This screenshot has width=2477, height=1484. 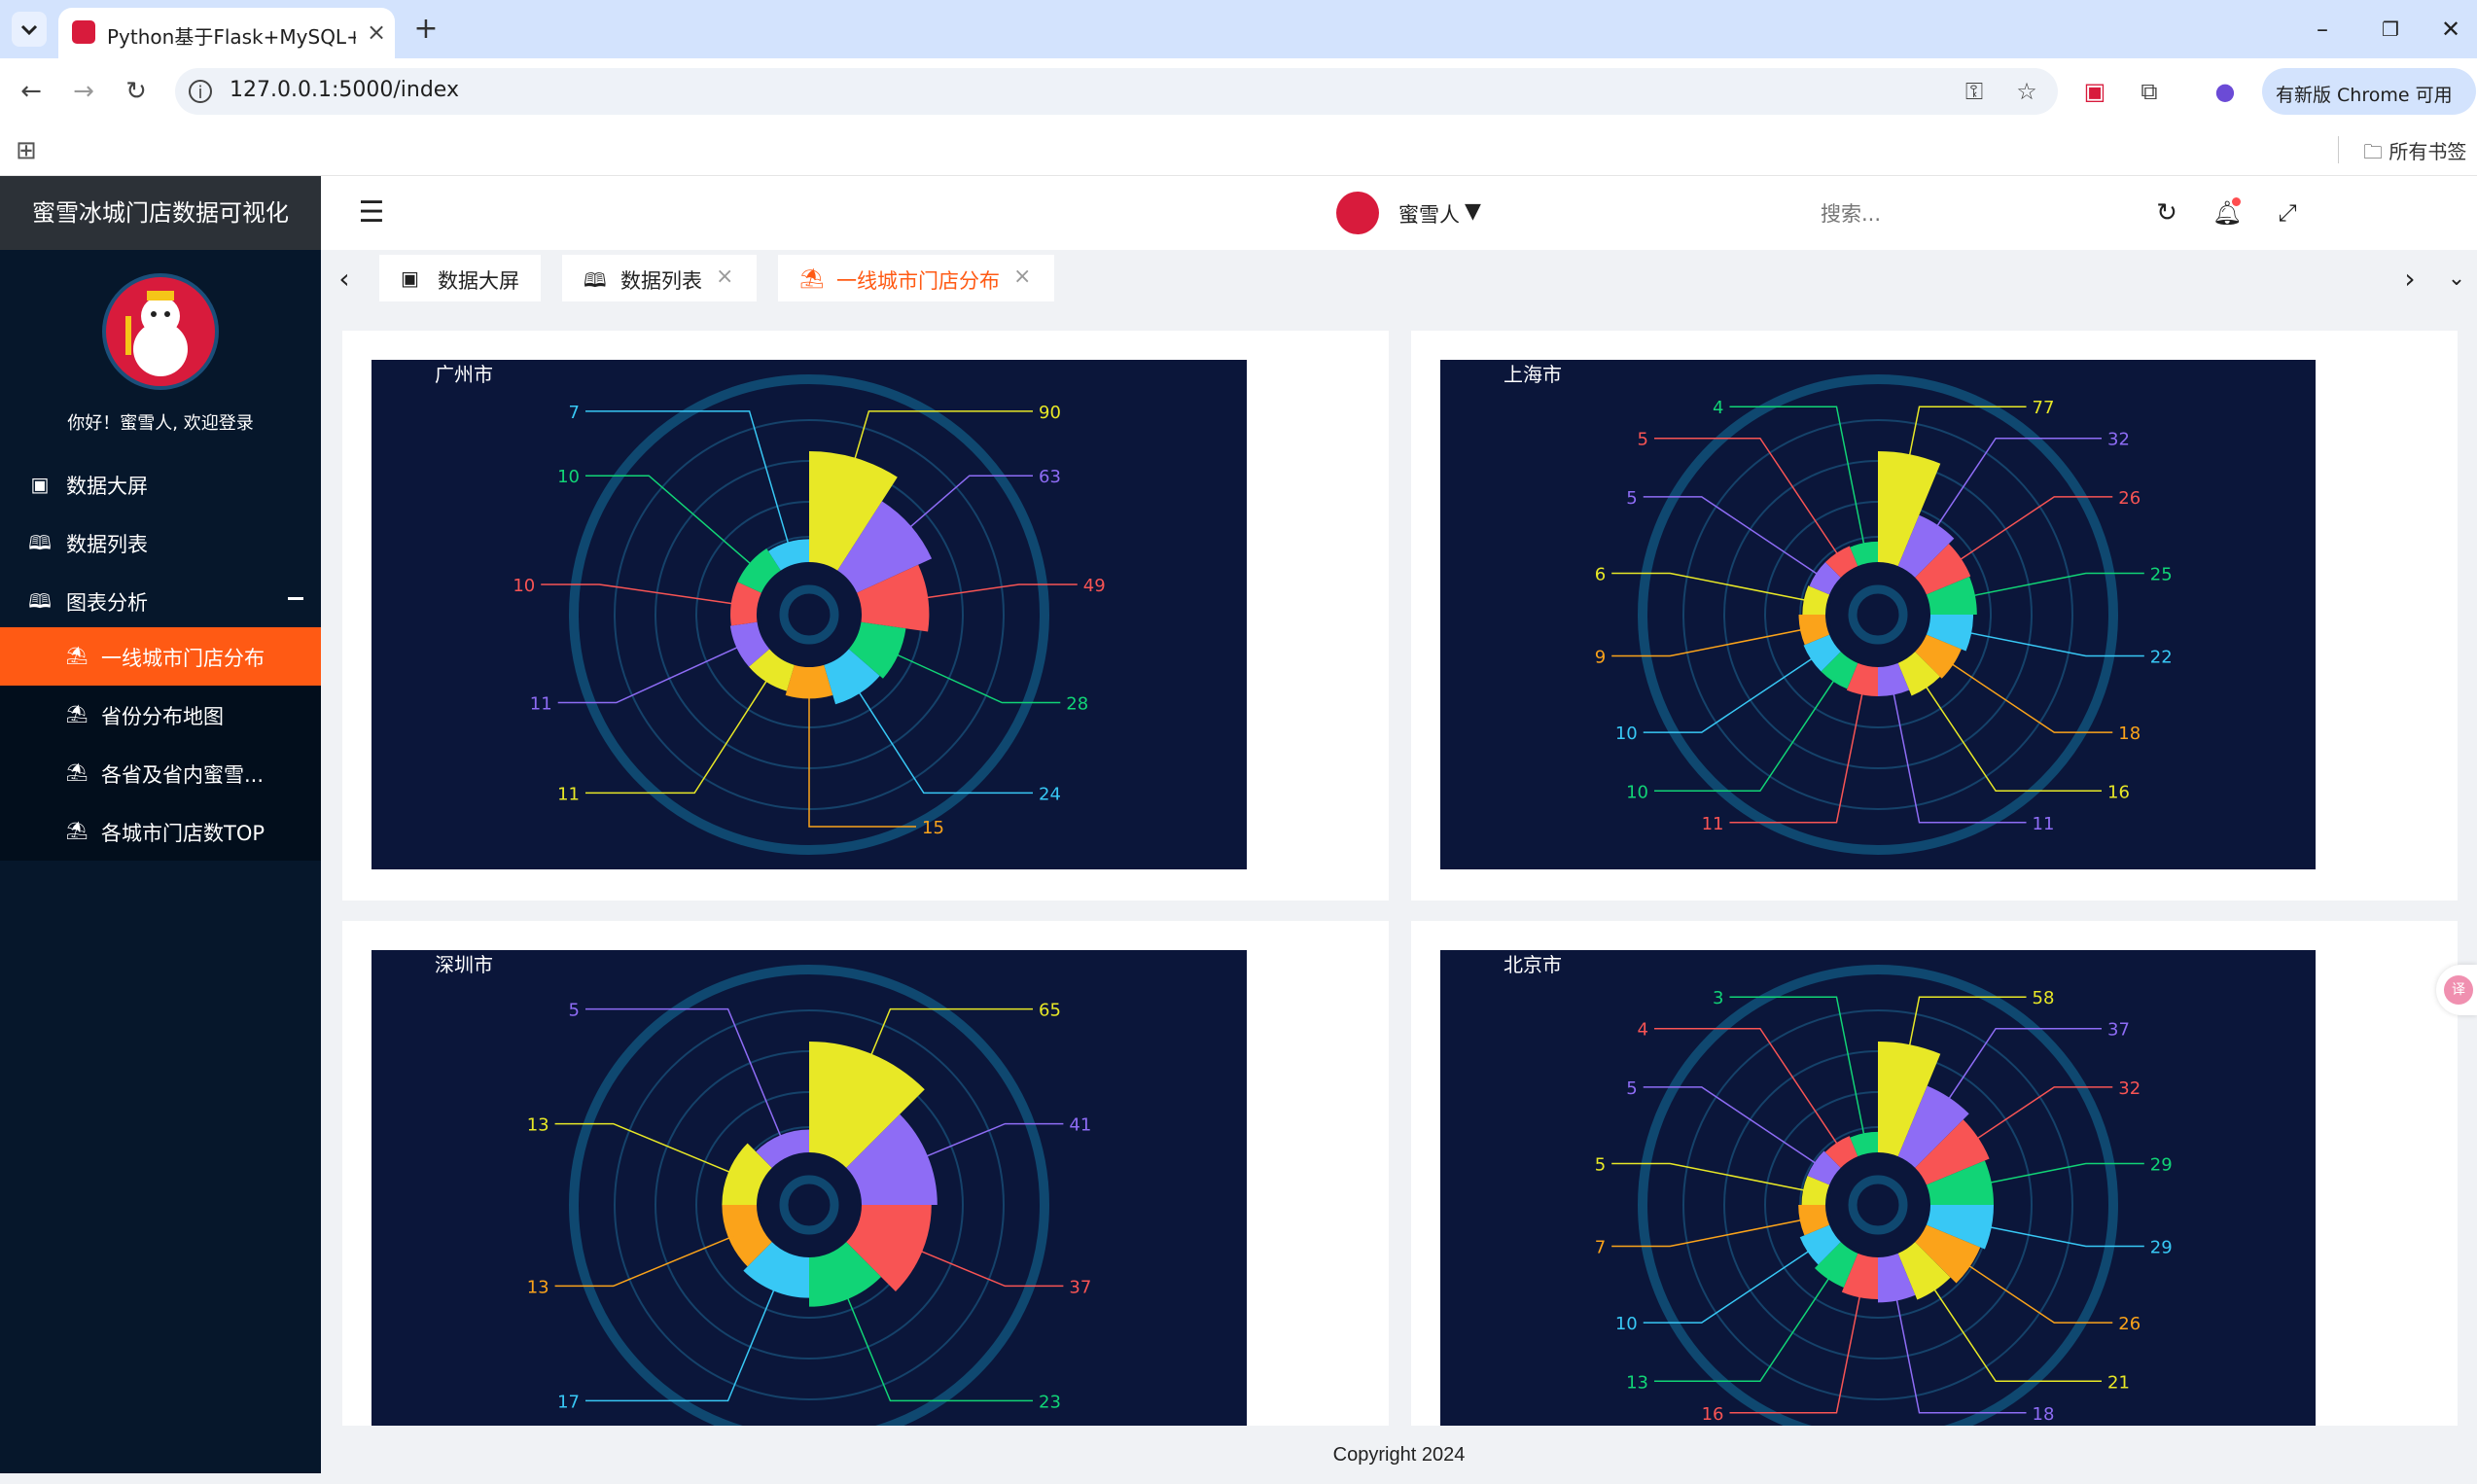 I want to click on sidebar-item-chart-analysis: 🕮 图表分析, so click(x=160, y=601).